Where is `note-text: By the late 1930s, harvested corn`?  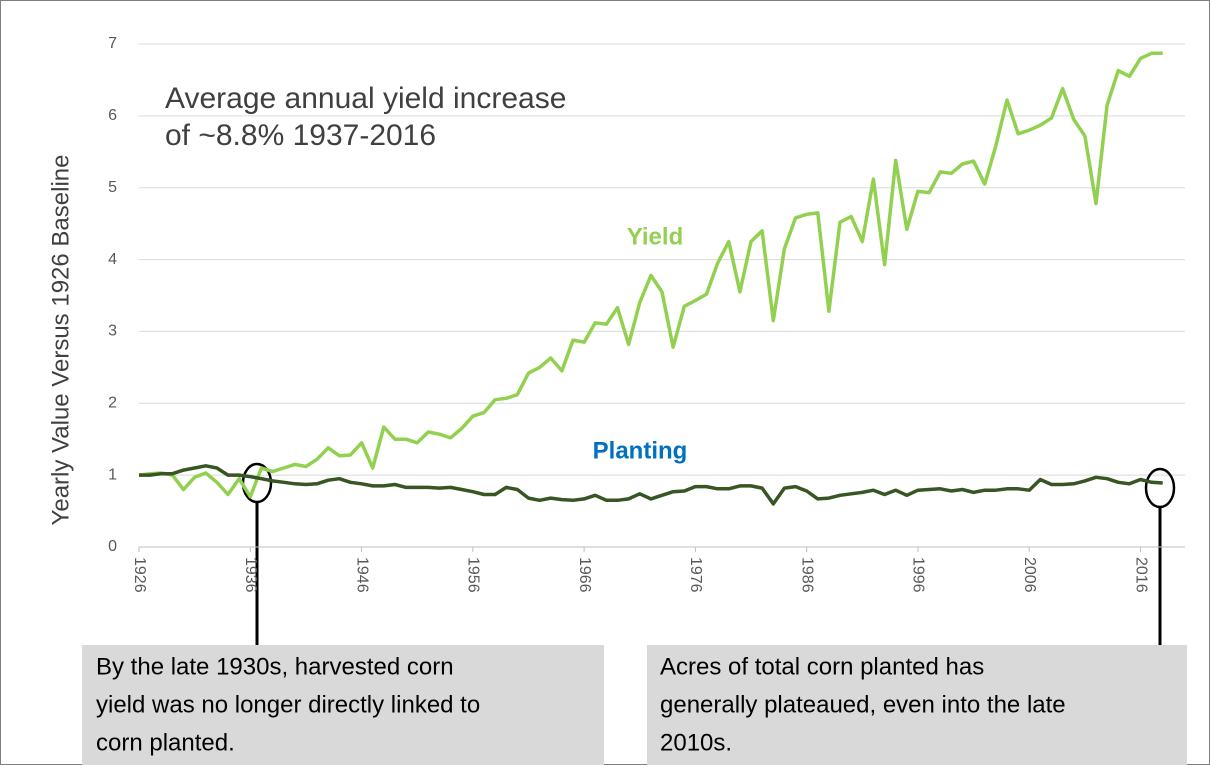 note-text: By the late 1930s, harvested corn is located at coordinates (275, 666).